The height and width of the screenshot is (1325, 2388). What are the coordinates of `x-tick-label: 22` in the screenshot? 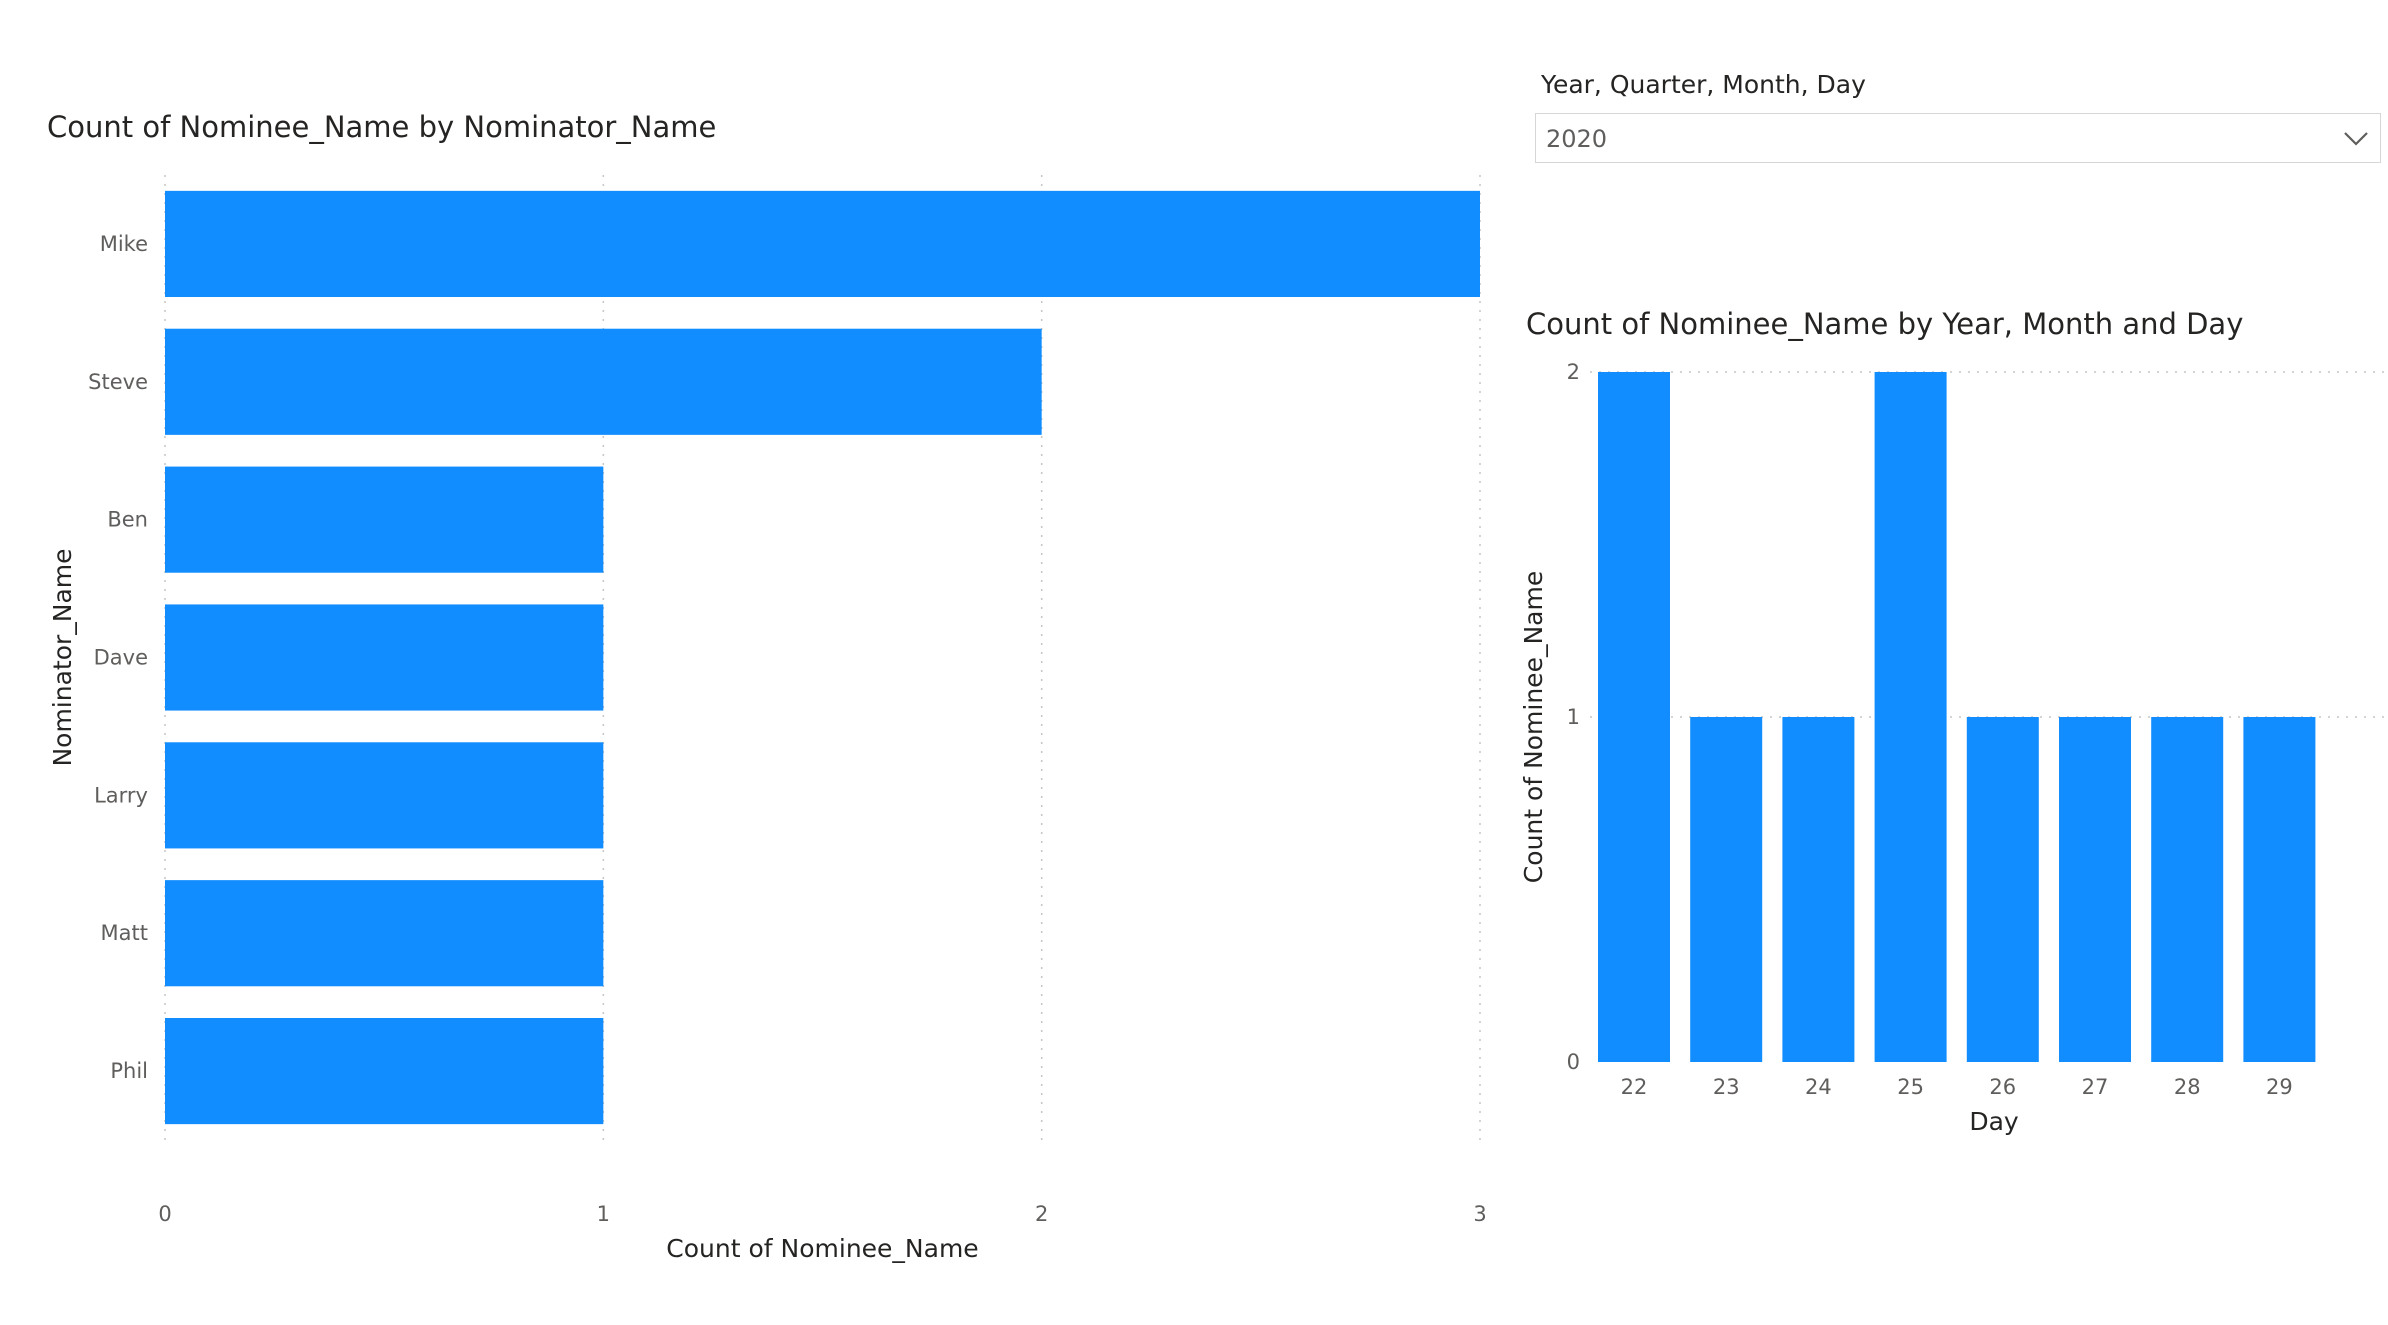 It's located at (1634, 1087).